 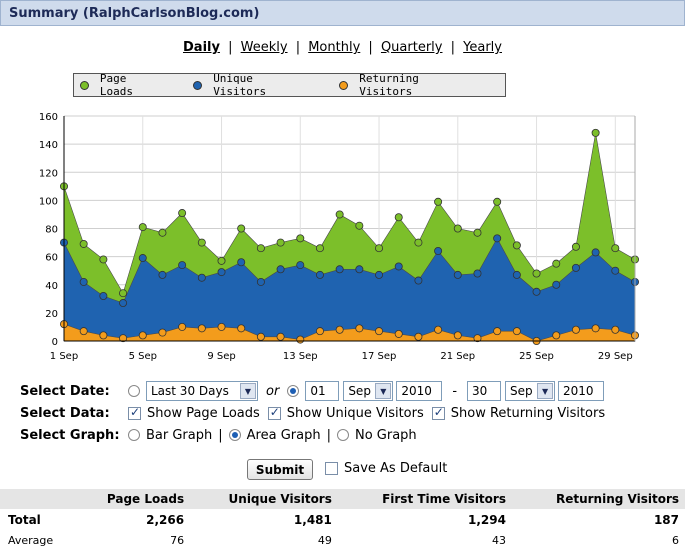 I want to click on from-day-input: 01, so click(x=322, y=391).